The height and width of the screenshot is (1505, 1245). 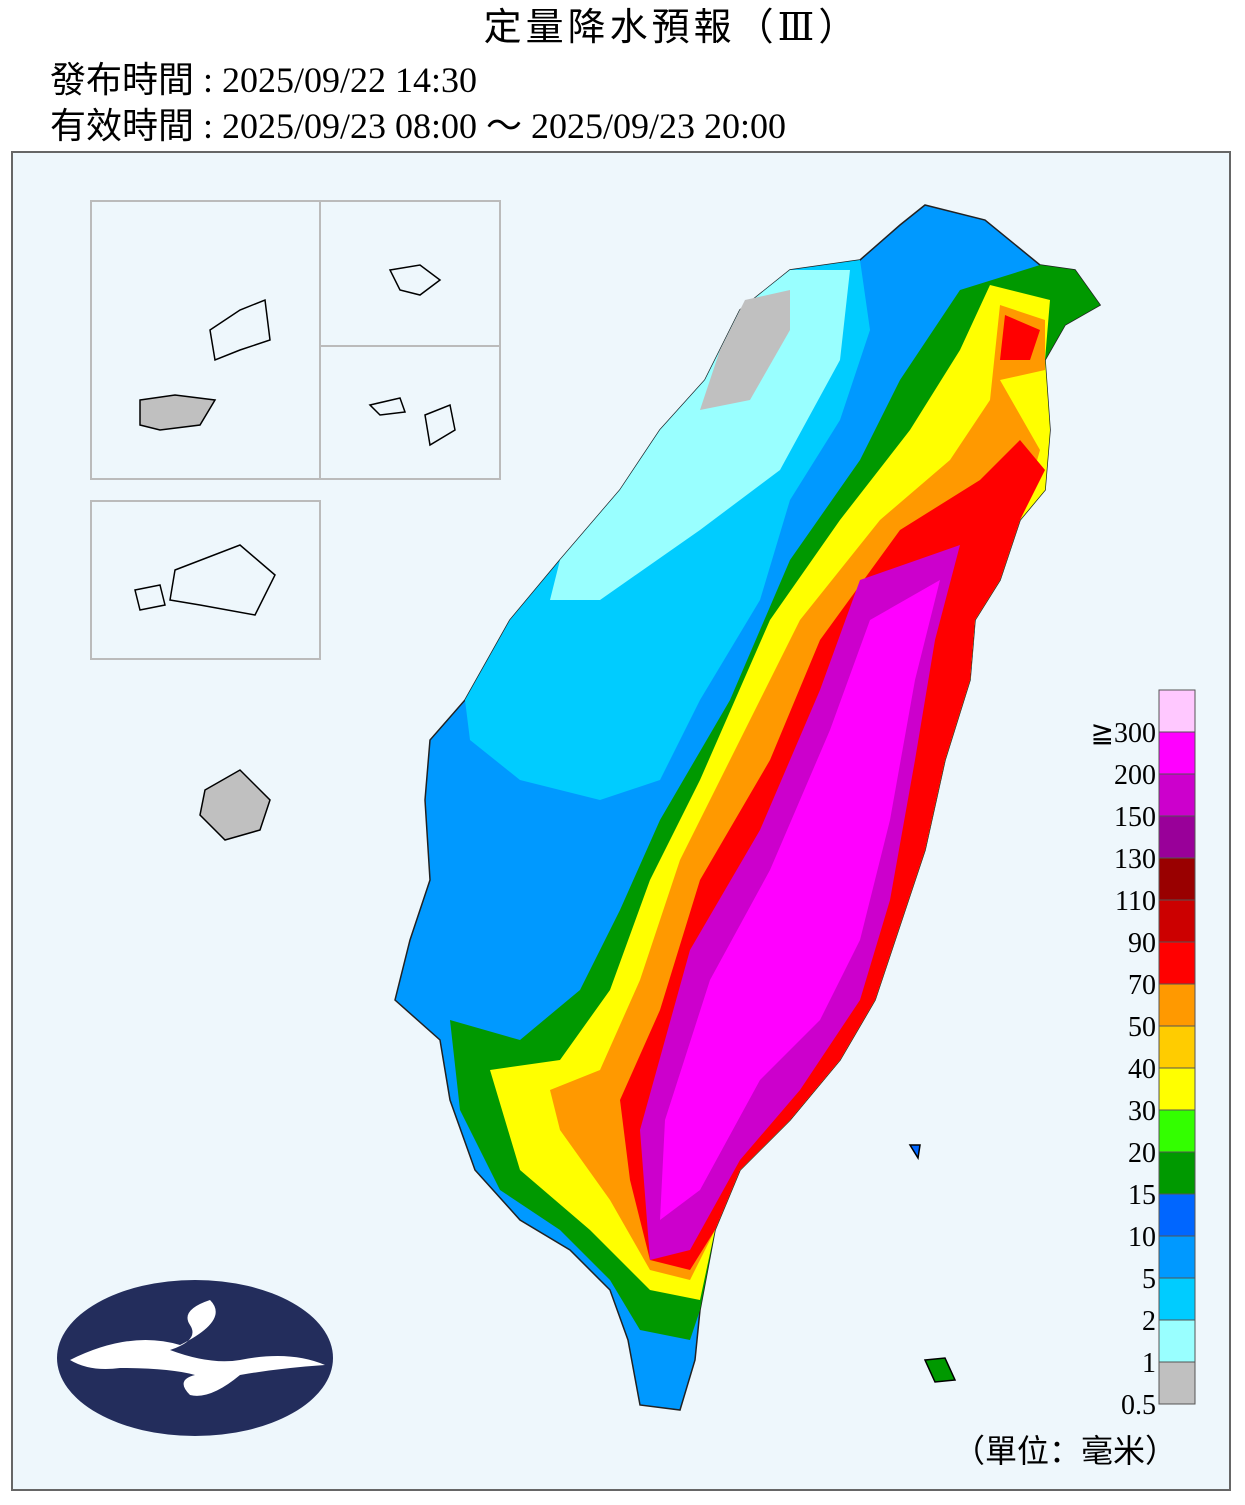 I want to click on legend: ≧300 200 150 130 110 90 70 50 40 30 20 15 10 5 2 1 0.5, so click(x=1143, y=1055).